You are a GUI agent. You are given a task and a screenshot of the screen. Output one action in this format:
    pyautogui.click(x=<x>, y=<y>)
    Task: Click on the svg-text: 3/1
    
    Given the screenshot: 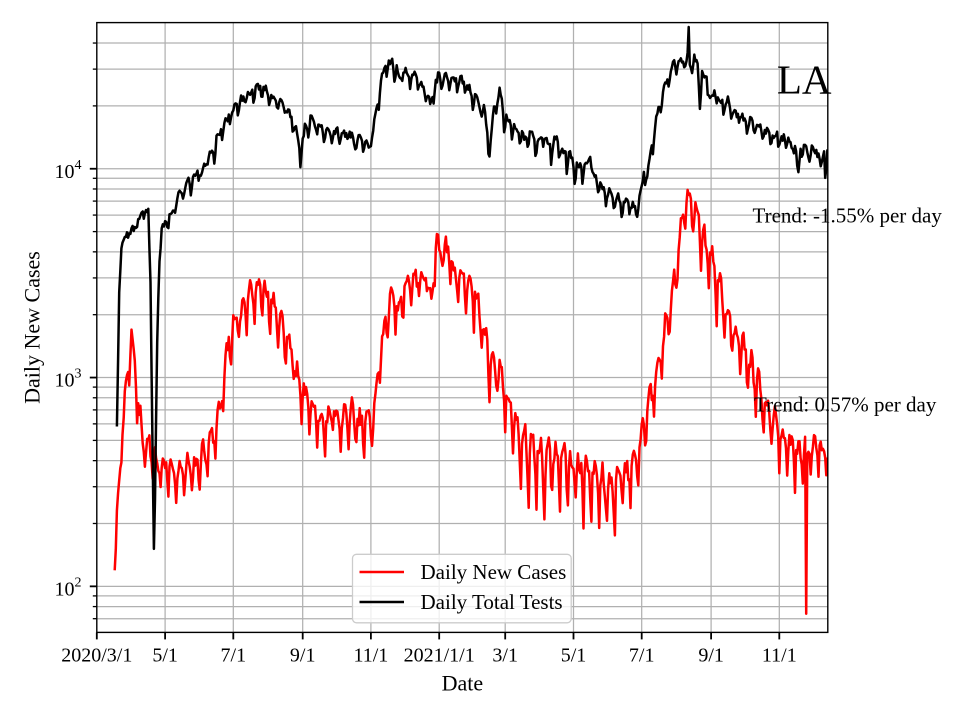 What is the action you would take?
    pyautogui.click(x=505, y=656)
    